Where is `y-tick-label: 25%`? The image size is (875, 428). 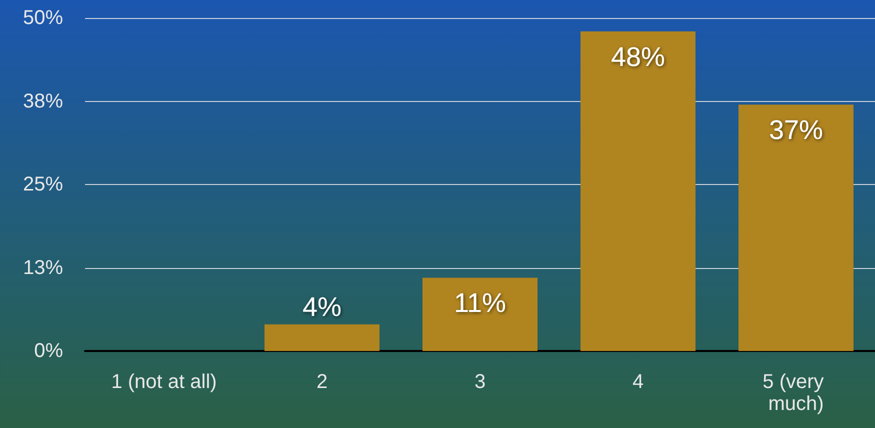 y-tick-label: 25% is located at coordinates (43, 185).